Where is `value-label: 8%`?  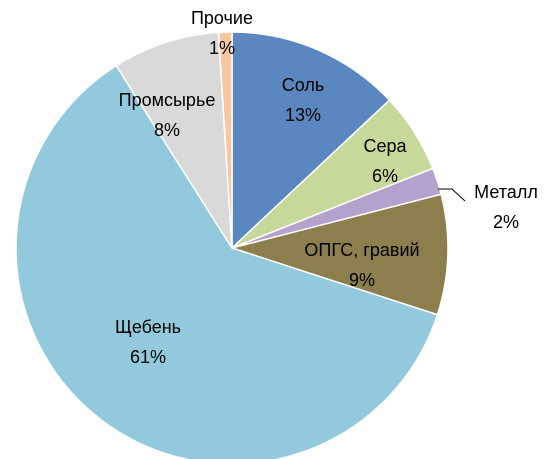
value-label: 8% is located at coordinates (167, 130).